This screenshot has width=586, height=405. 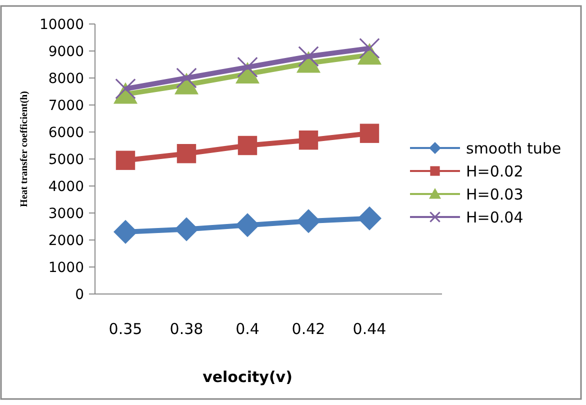 What do you see at coordinates (369, 329) in the screenshot?
I see `x-tick-label: 0.44` at bounding box center [369, 329].